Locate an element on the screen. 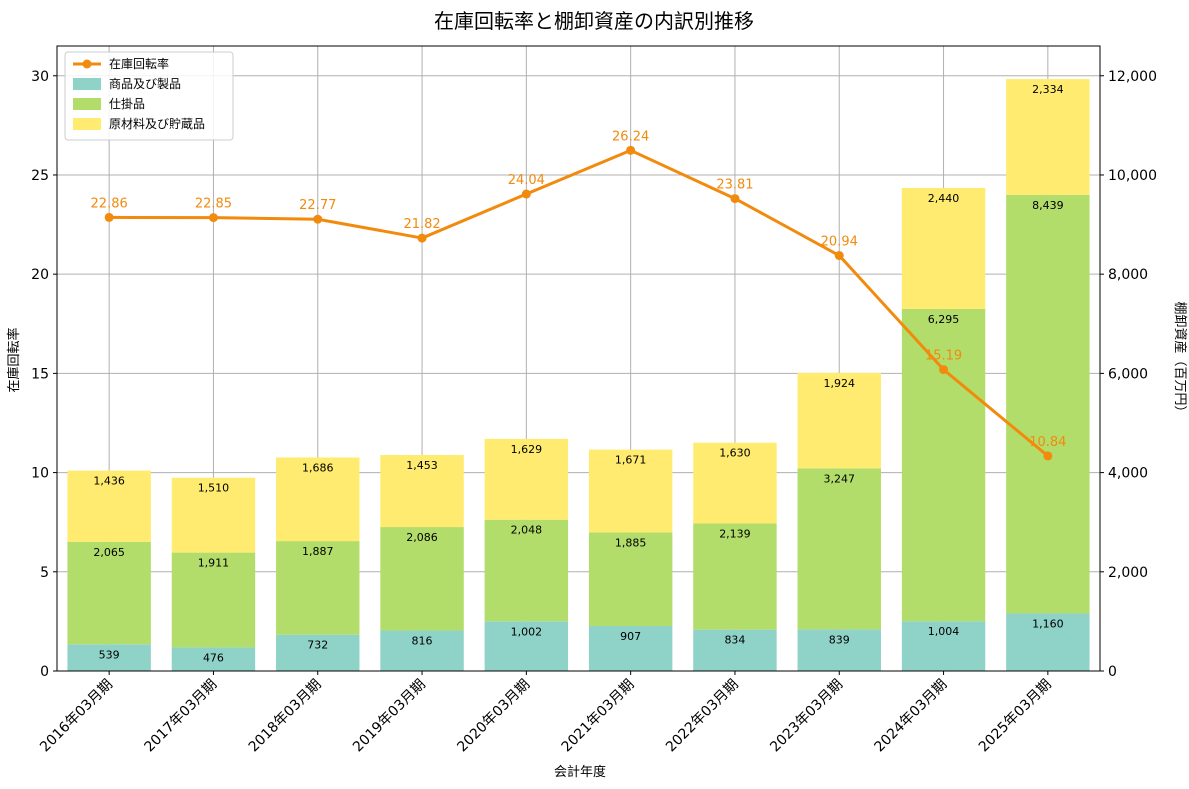  y-left-tick-label: 20 is located at coordinates (40, 275).